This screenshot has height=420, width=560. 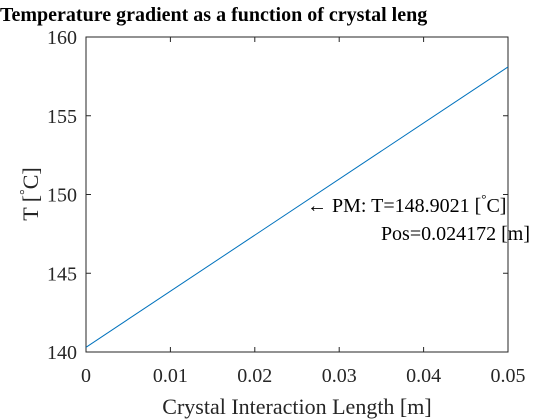 What do you see at coordinates (25, 192) in the screenshot?
I see `y-axis-label-degree: °` at bounding box center [25, 192].